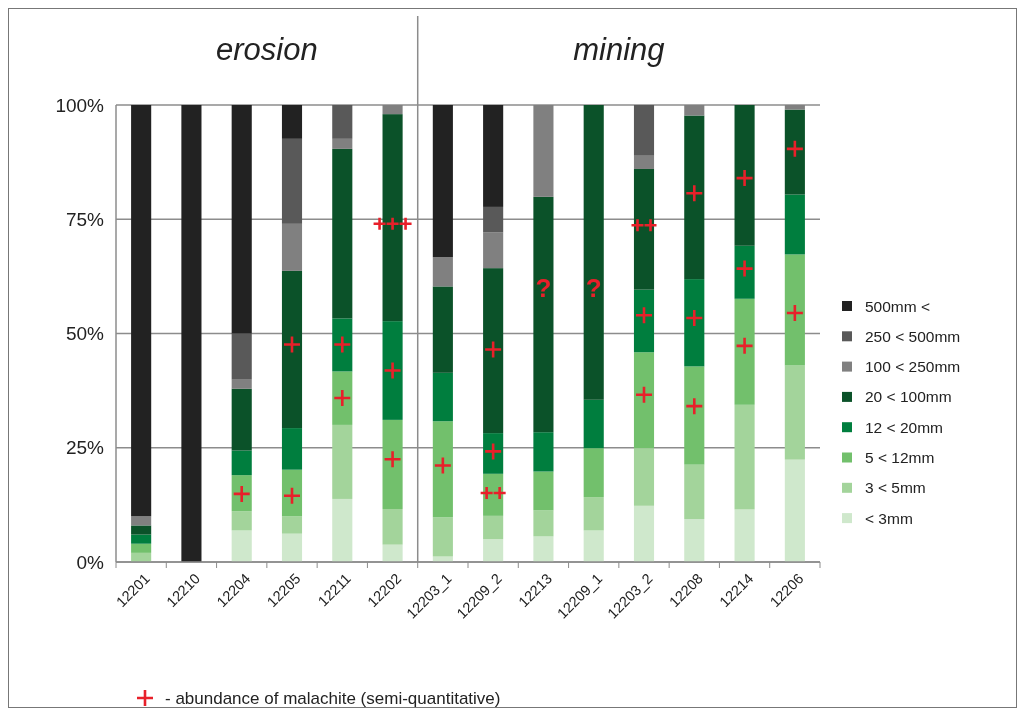  What do you see at coordinates (85, 219) in the screenshot?
I see `y-tick-label: 75%` at bounding box center [85, 219].